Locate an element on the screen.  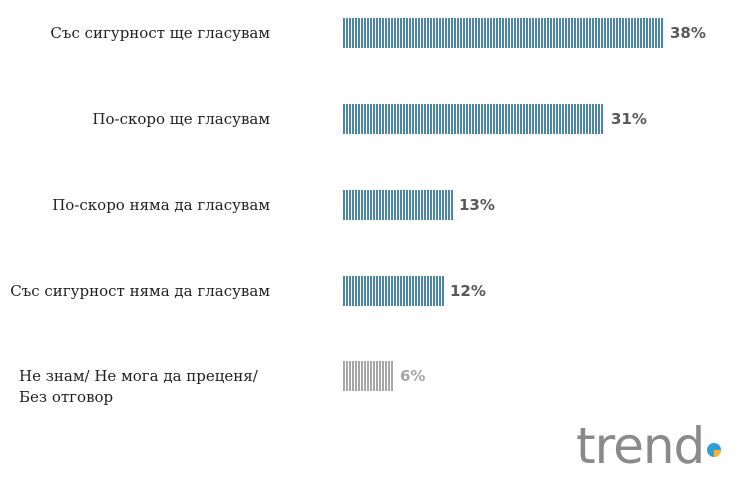
value-label-2: 31% is located at coordinates (629, 119).